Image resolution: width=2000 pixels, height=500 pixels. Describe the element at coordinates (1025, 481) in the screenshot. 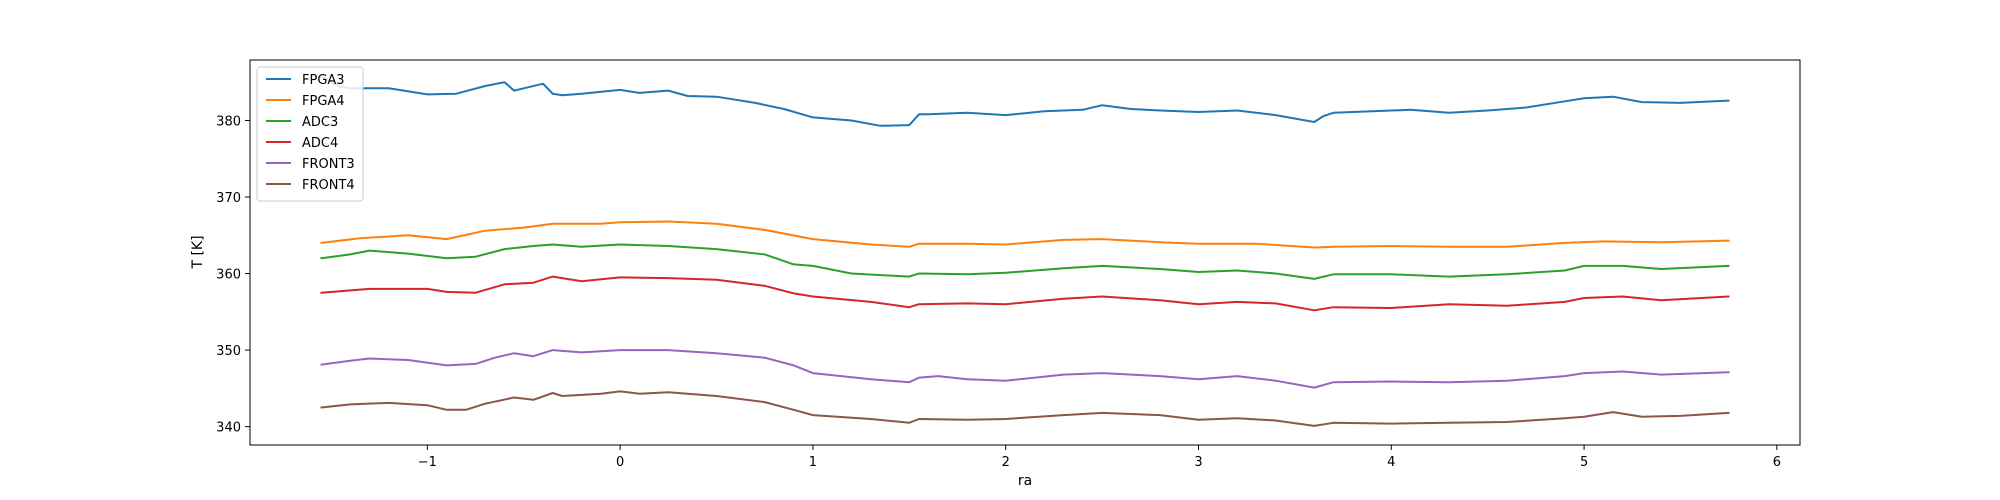

I see `x-axis-label: ra` at that location.